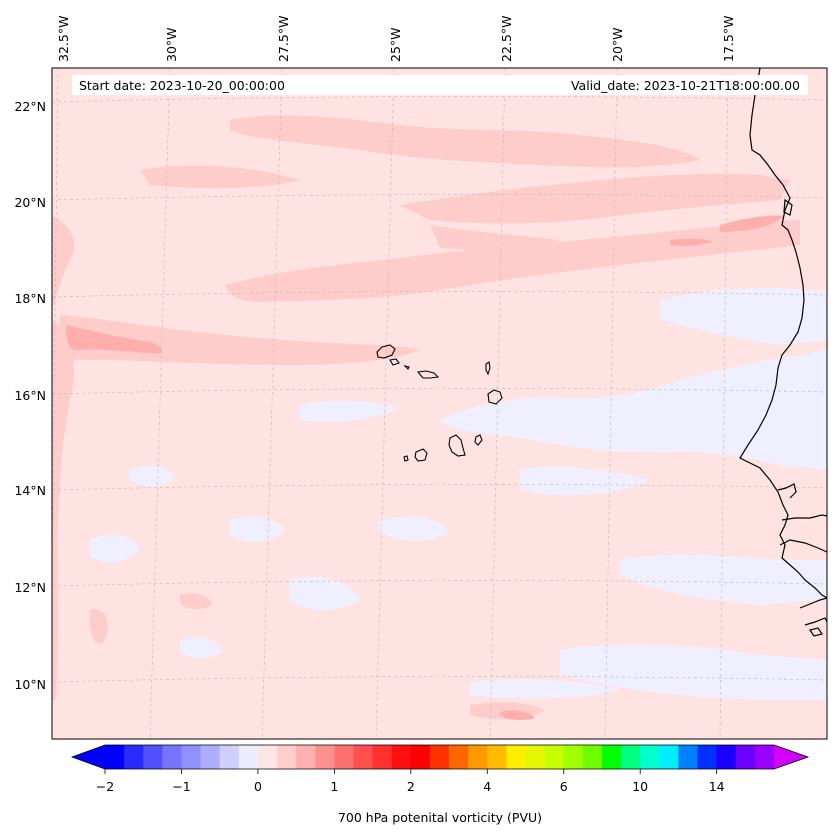 Image resolution: width=837 pixels, height=836 pixels. What do you see at coordinates (395, 44) in the screenshot?
I see `lon-label: 25°W` at bounding box center [395, 44].